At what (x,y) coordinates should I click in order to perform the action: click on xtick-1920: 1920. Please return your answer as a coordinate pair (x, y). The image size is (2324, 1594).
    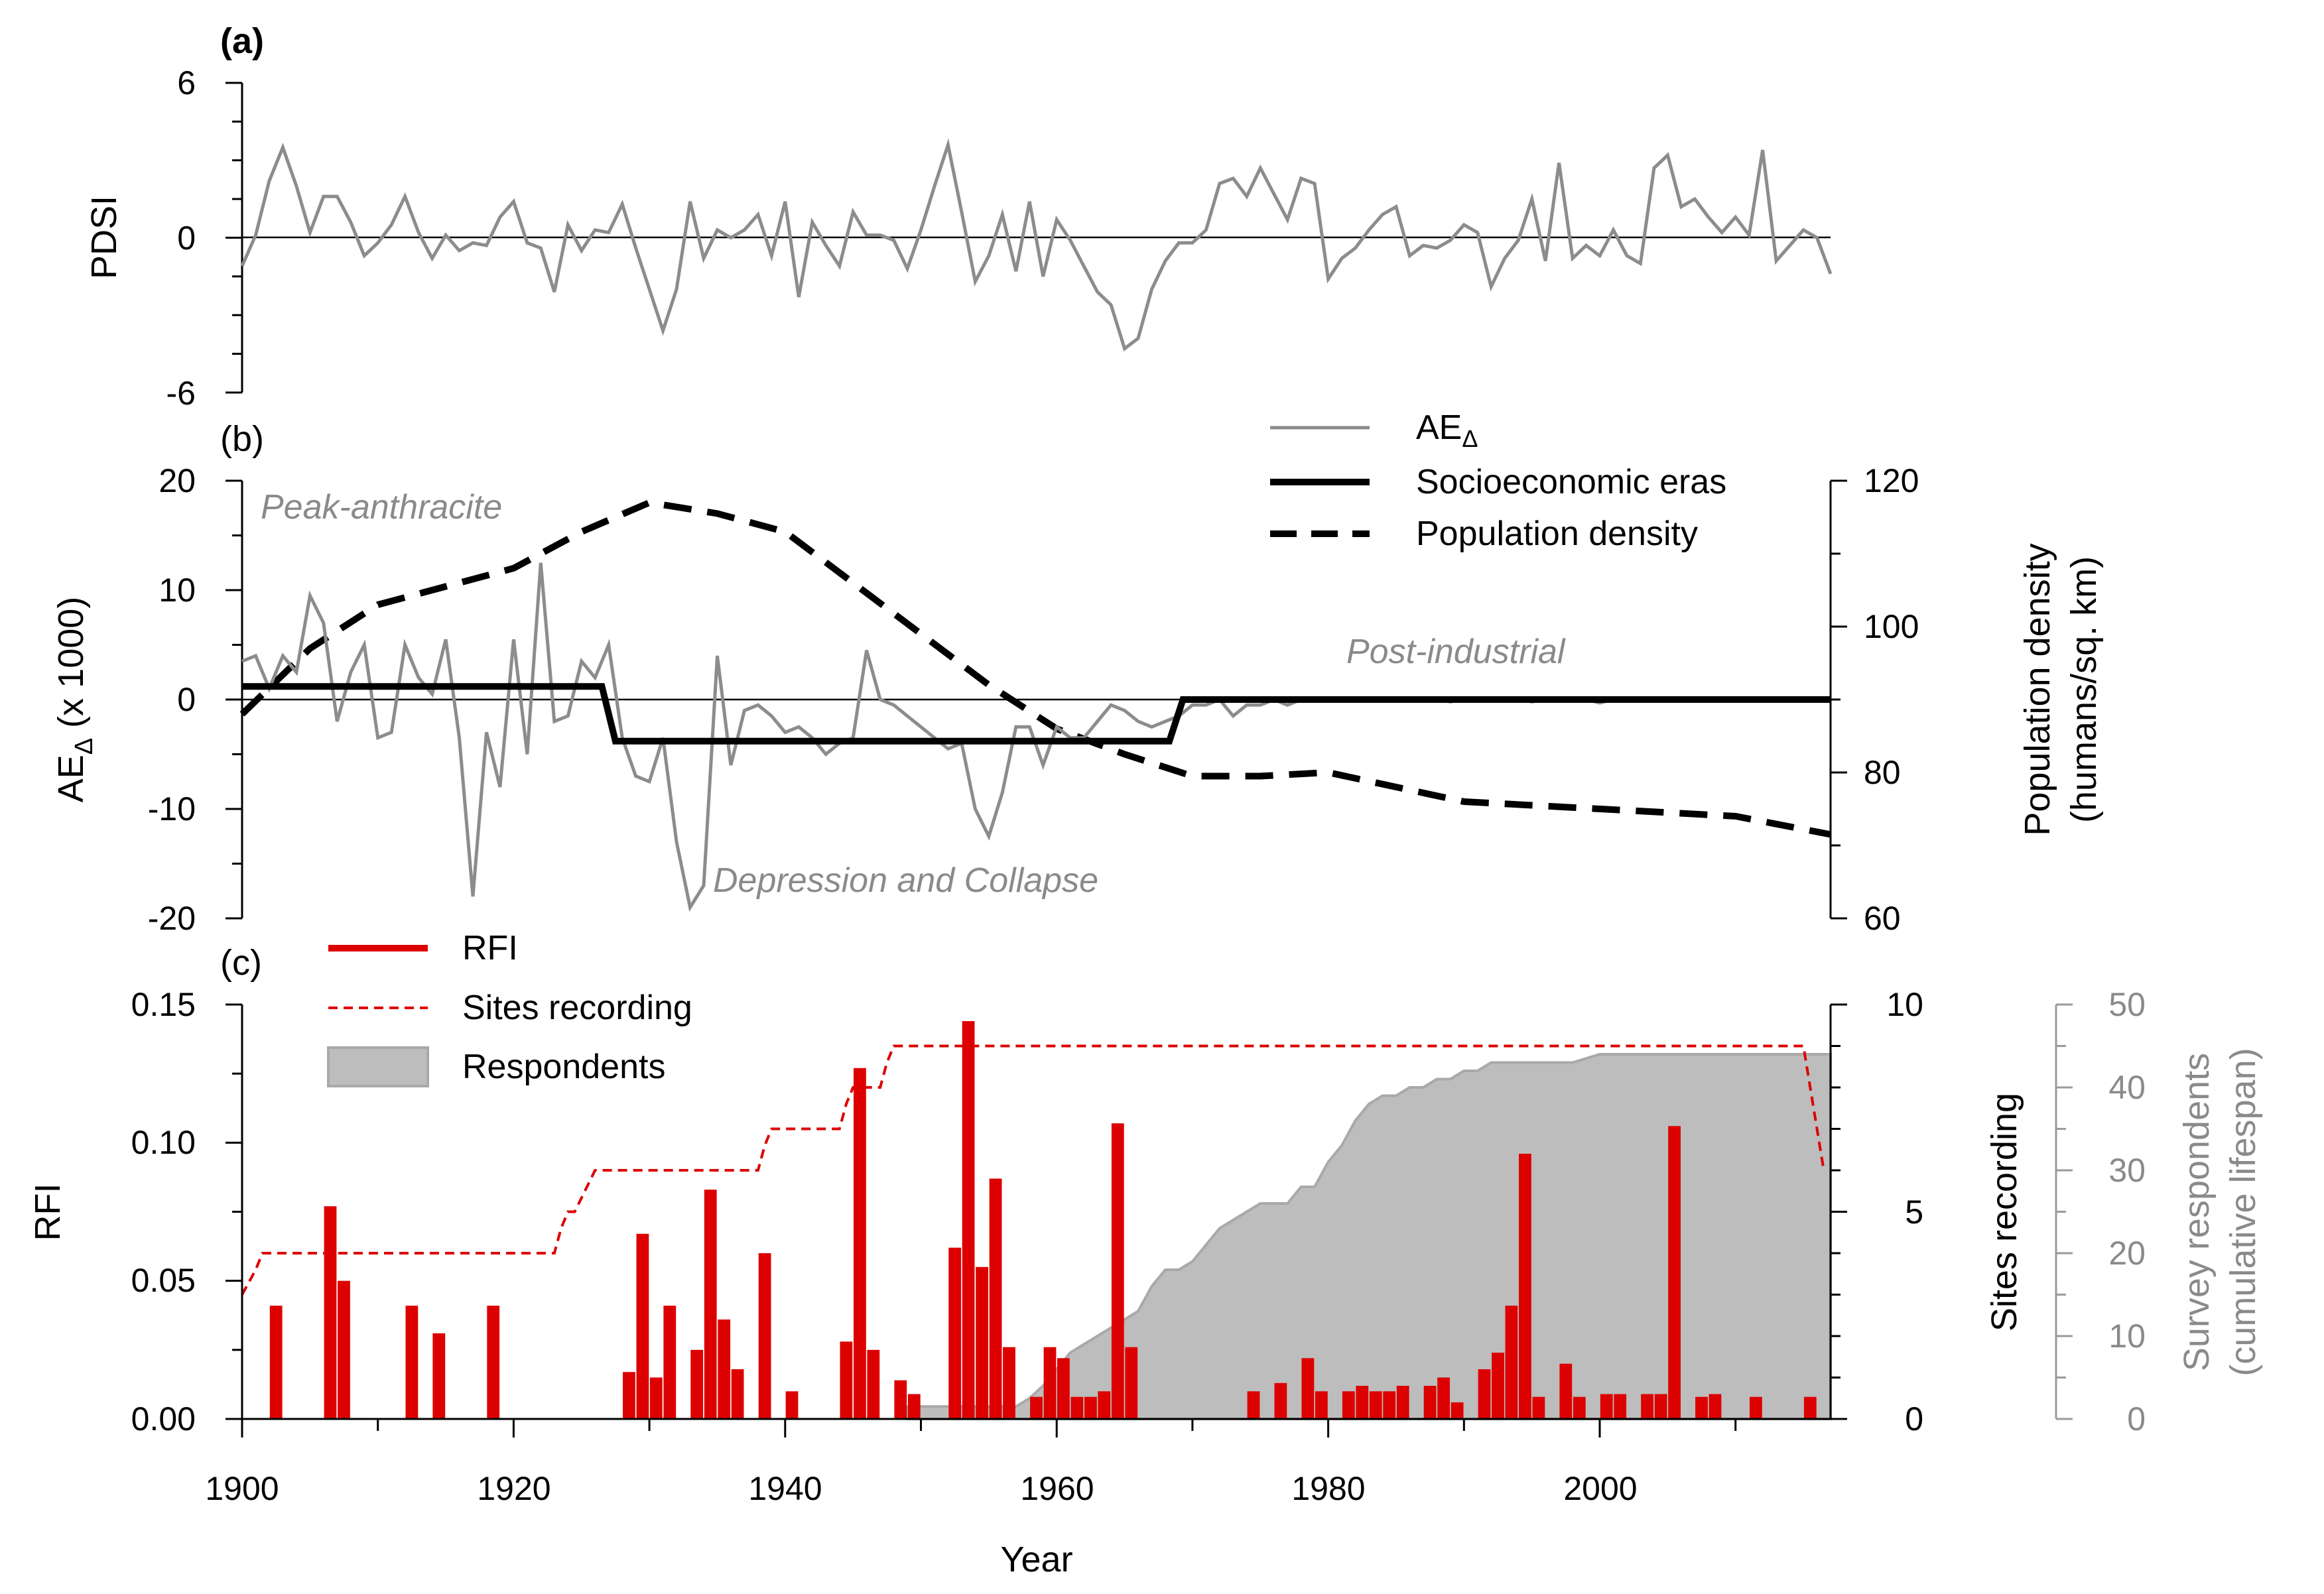
    Looking at the image, I should click on (513, 1488).